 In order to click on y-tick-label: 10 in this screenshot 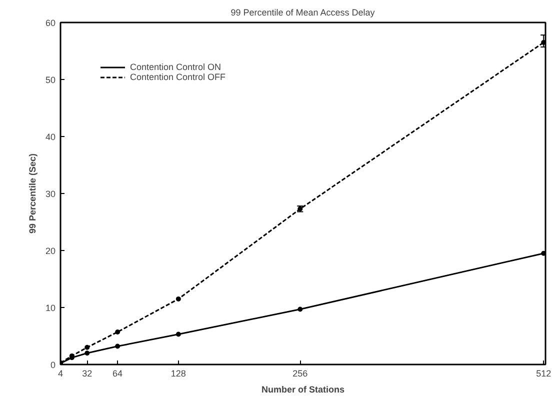, I will do `click(50, 308)`.